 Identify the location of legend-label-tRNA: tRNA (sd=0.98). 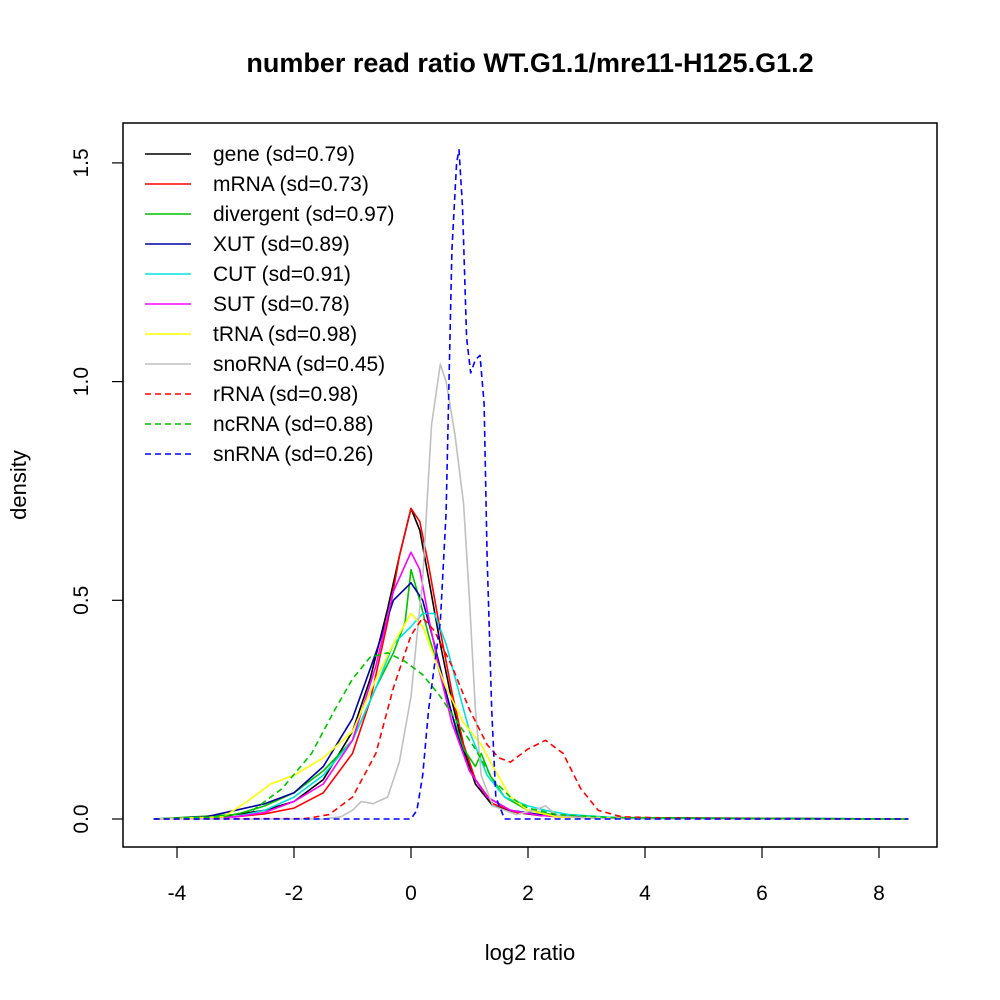
(285, 334).